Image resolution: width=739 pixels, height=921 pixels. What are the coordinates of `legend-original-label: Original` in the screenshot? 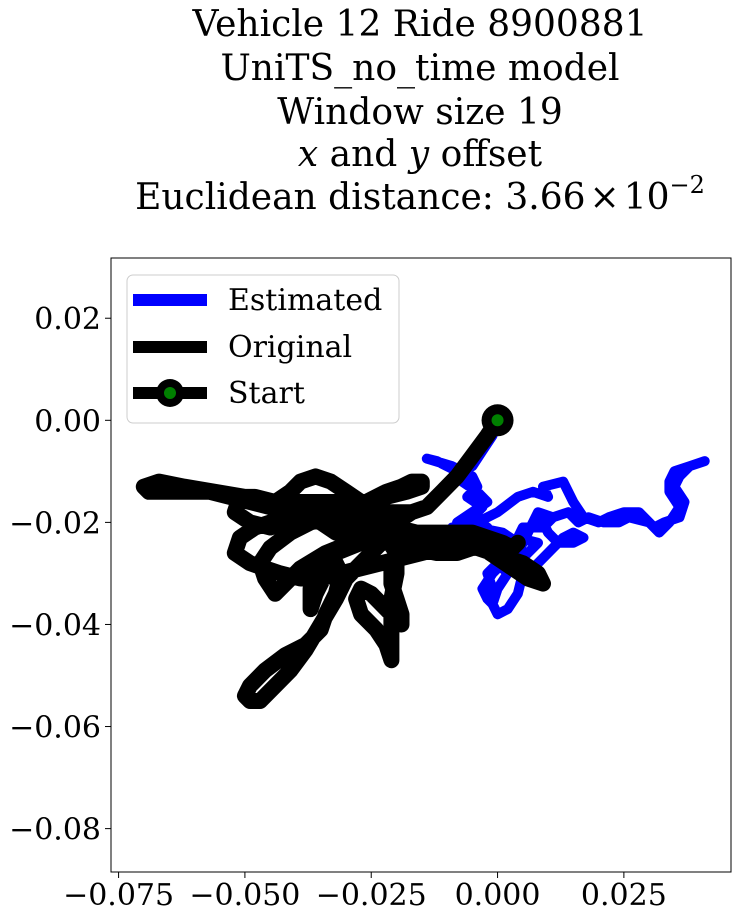 It's located at (290, 347).